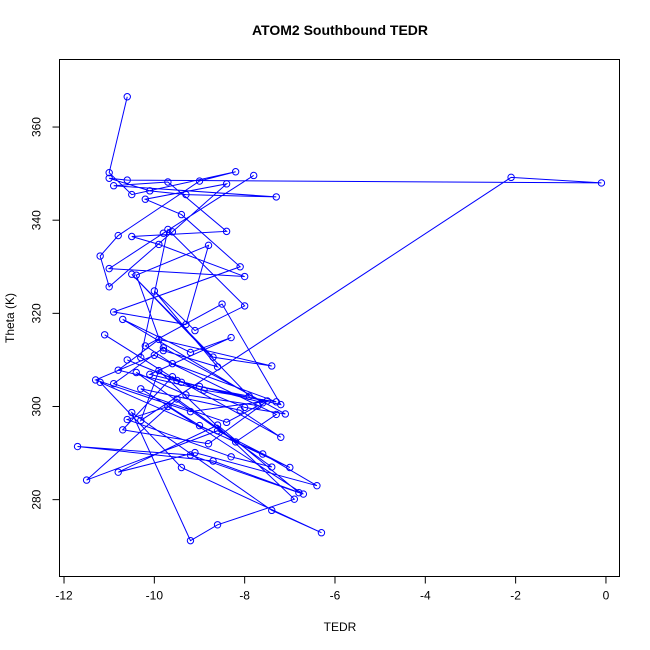 The image size is (650, 650). I want to click on y-axis-label: Theta (K), so click(10, 318).